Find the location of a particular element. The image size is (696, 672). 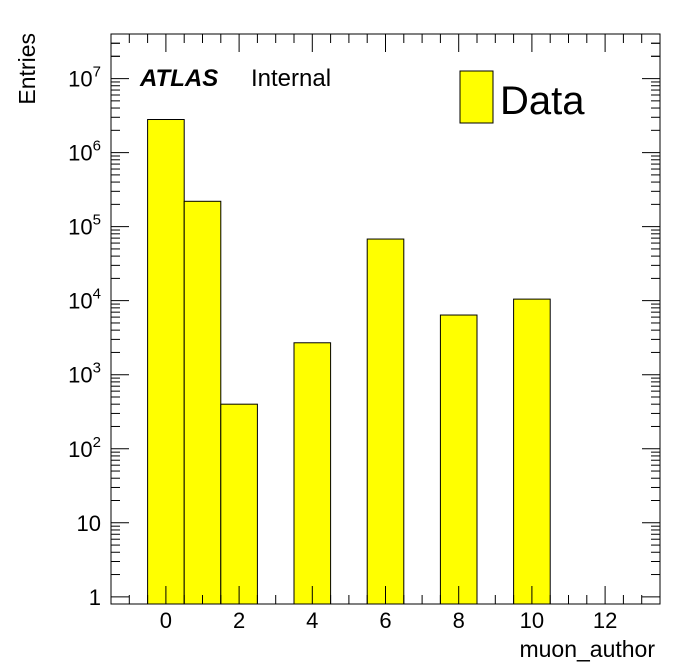

atlas-label: ATLAS is located at coordinates (178, 78).